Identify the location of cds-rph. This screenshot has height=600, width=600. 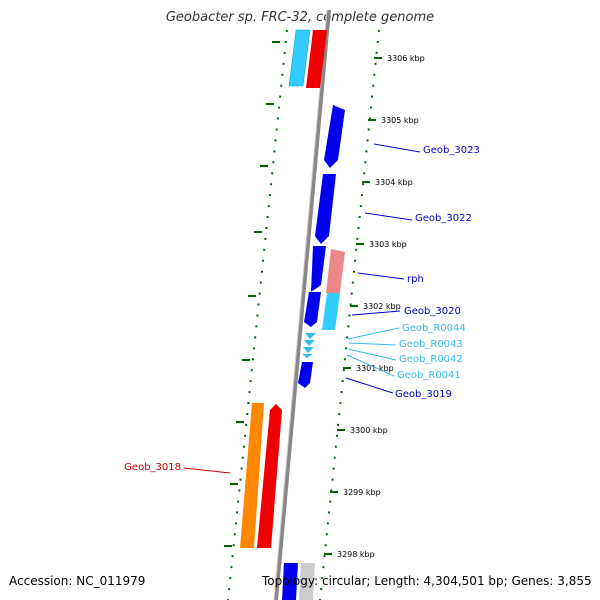
(335, 271).